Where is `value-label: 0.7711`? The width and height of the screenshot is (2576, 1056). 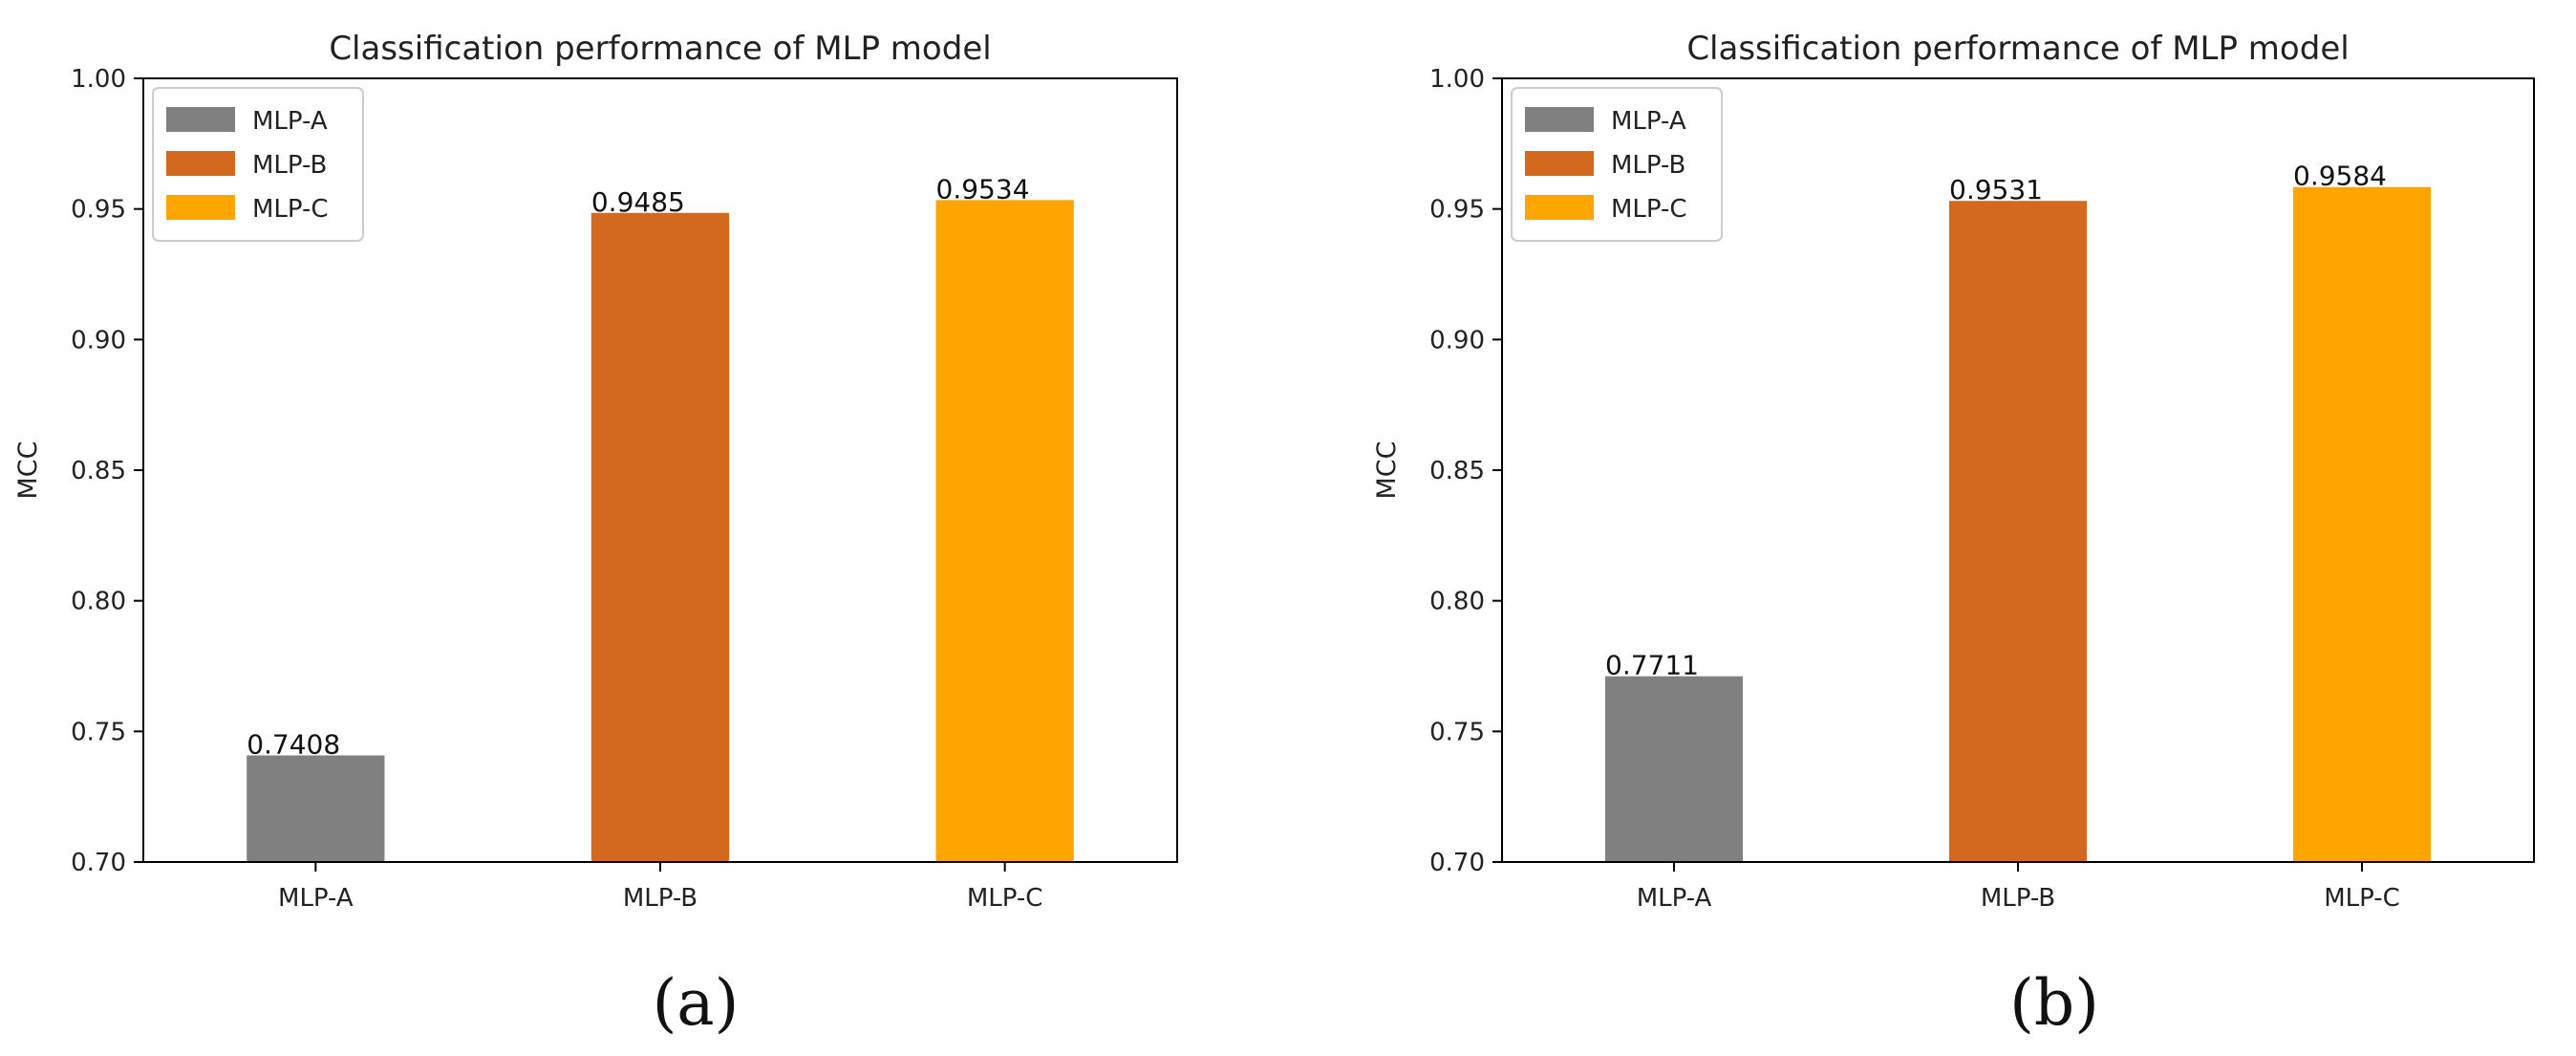
value-label: 0.7711 is located at coordinates (1652, 666).